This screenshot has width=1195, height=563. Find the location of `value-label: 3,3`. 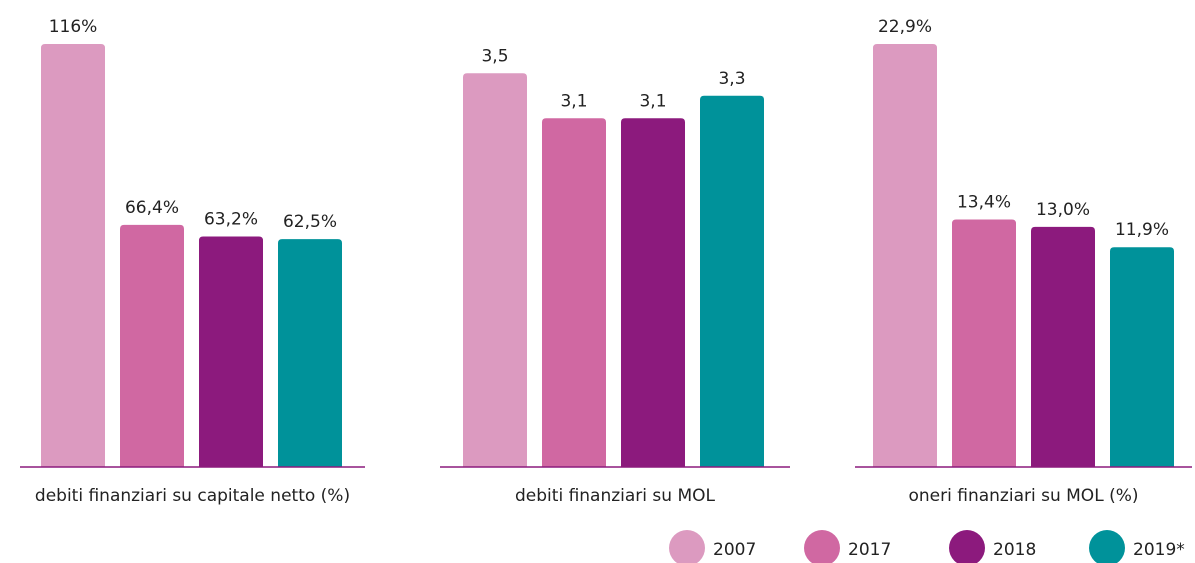

value-label: 3,3 is located at coordinates (731, 79).